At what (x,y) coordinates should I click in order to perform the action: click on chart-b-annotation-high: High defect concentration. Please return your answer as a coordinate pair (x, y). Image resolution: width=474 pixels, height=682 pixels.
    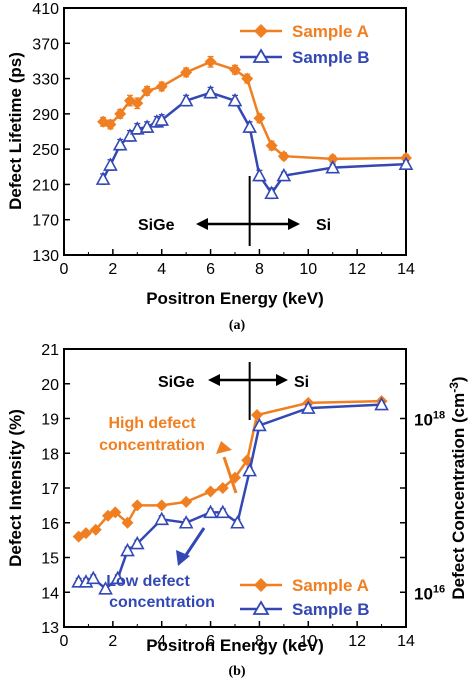
    Looking at the image, I should click on (168, 454).